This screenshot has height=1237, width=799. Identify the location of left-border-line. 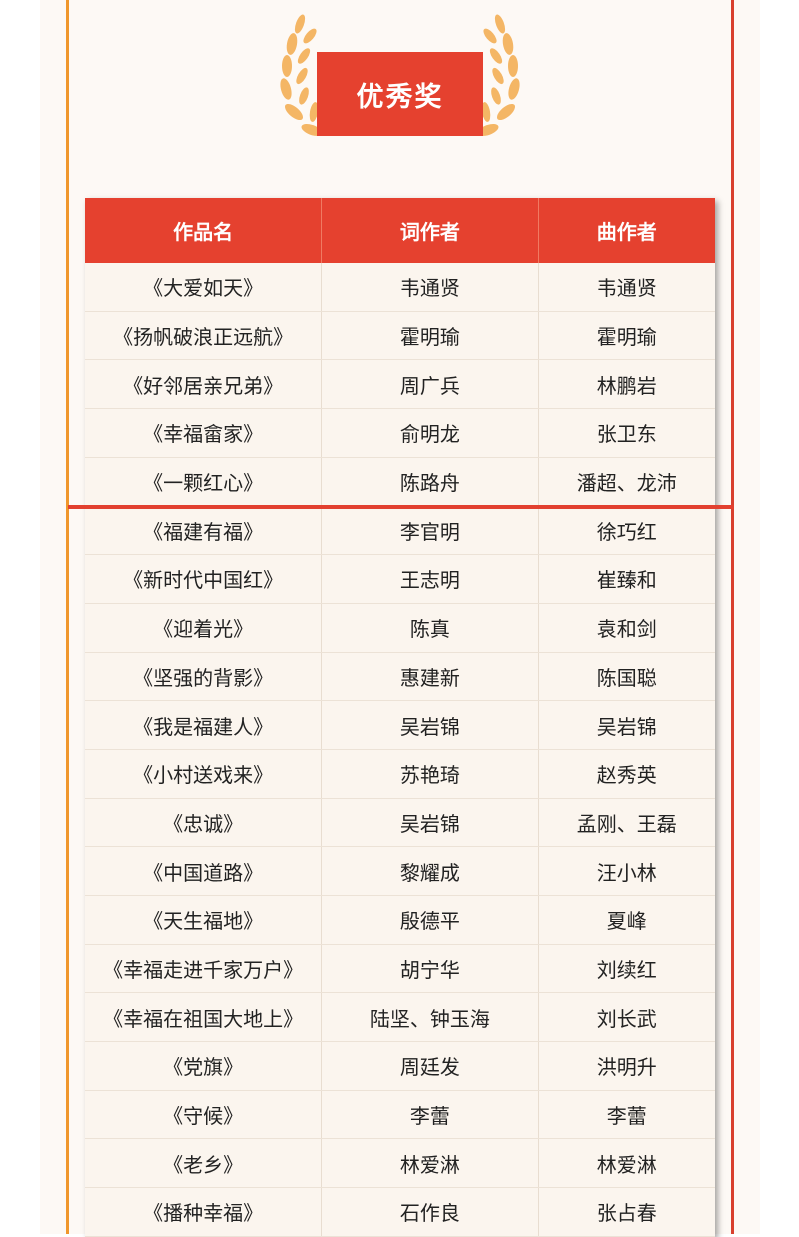
(67, 617).